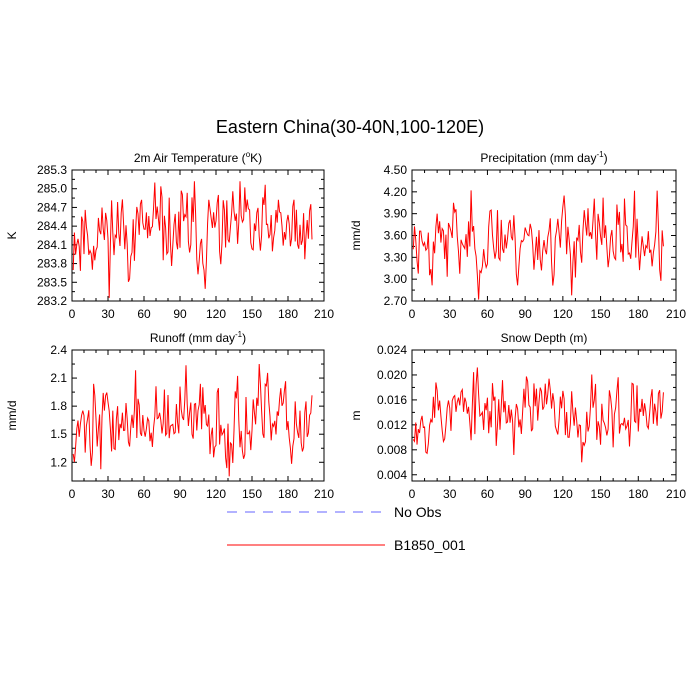 The image size is (700, 700). What do you see at coordinates (396, 170) in the screenshot?
I see `y-tick-label: 4.50` at bounding box center [396, 170].